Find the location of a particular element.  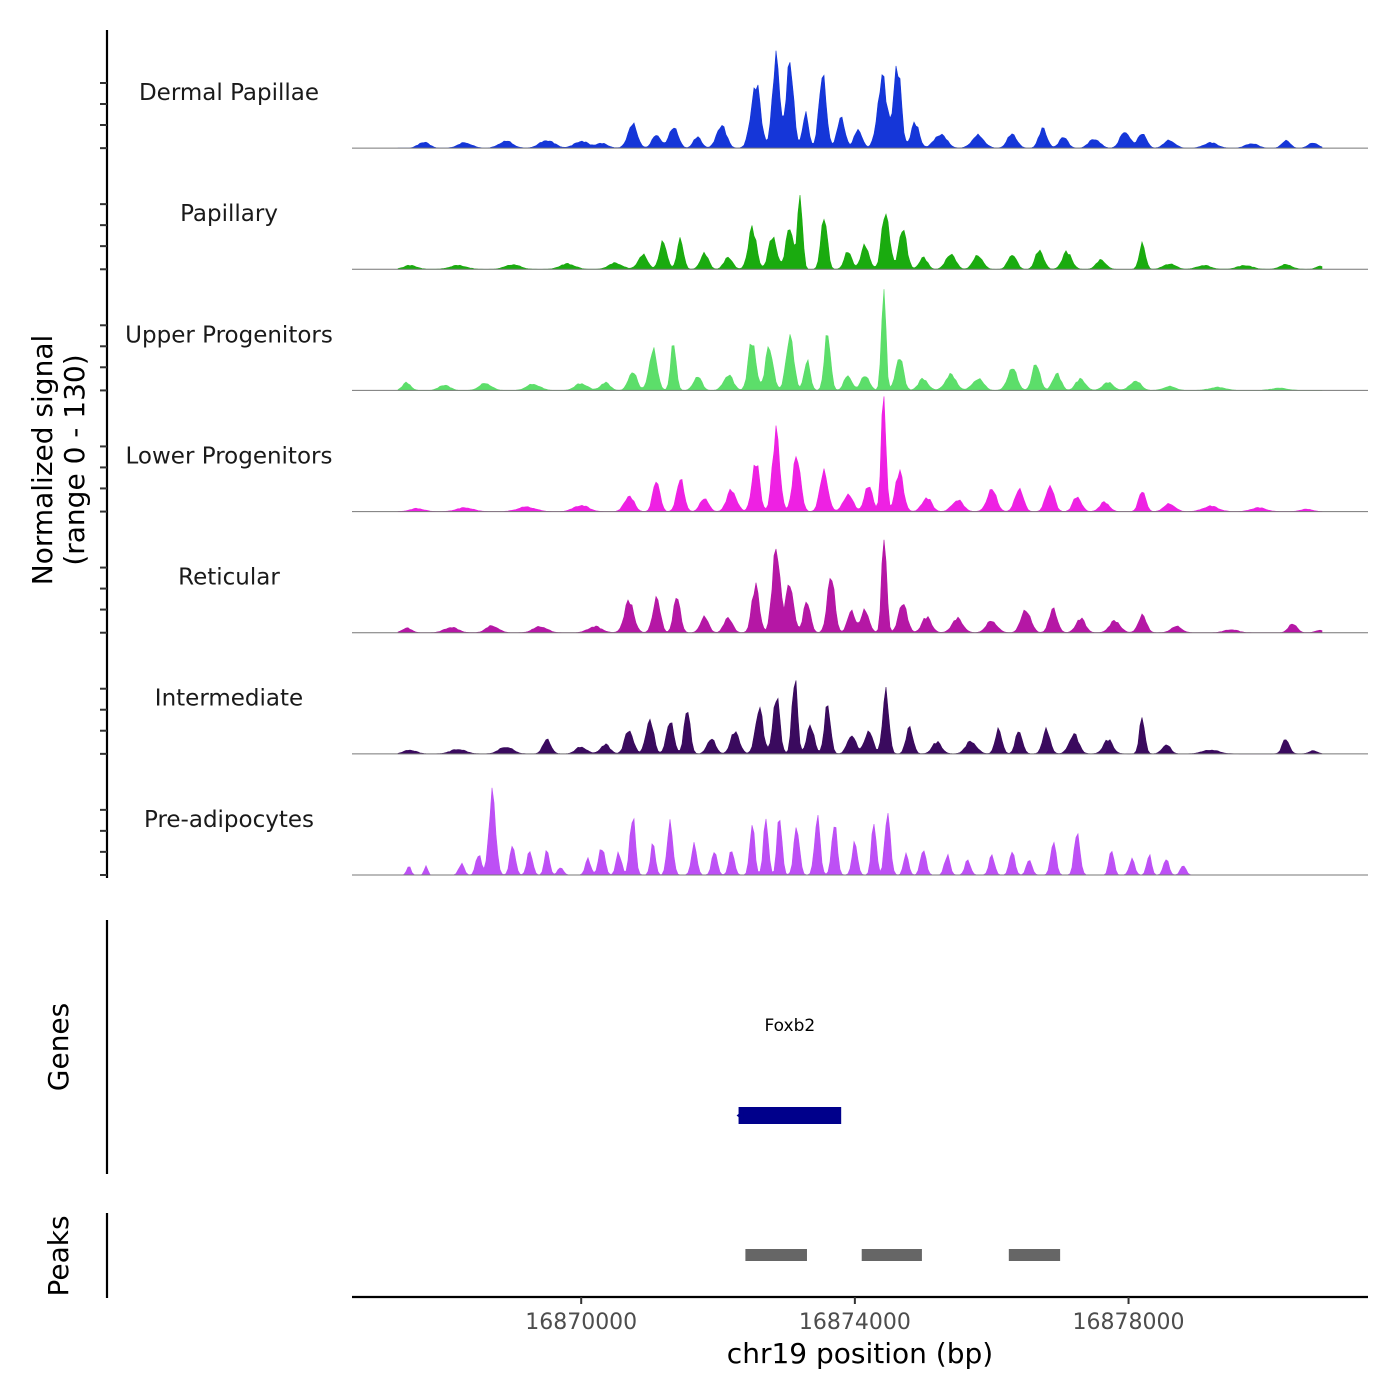

signal-area-pre-adipocytes is located at coordinates (860, 831).